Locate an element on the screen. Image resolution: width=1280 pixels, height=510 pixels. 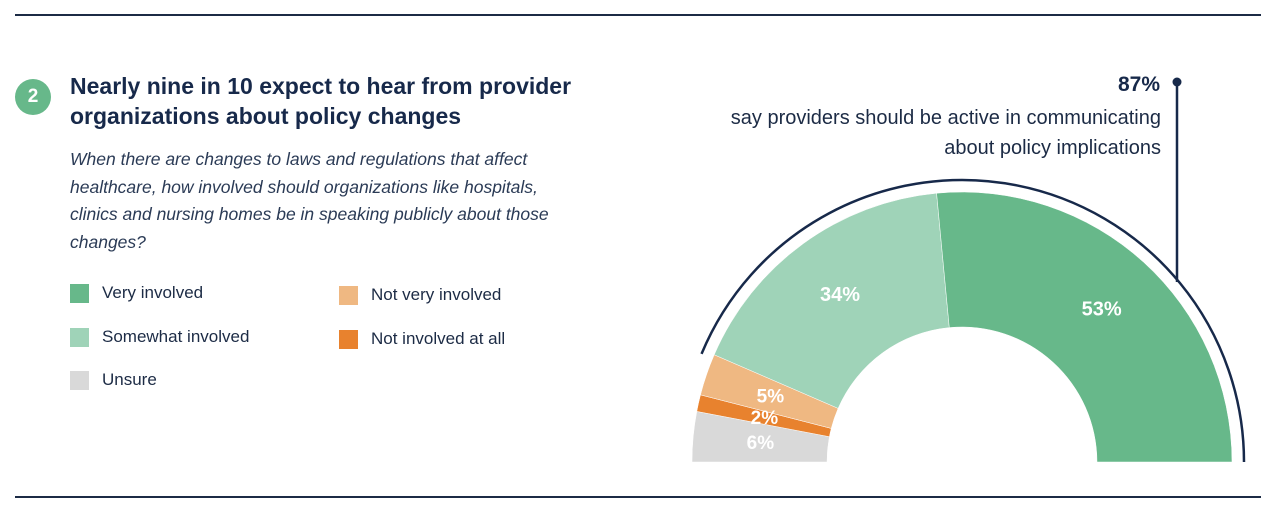
legend-item-not-very-involved: Not very involved is located at coordinates (420, 295).